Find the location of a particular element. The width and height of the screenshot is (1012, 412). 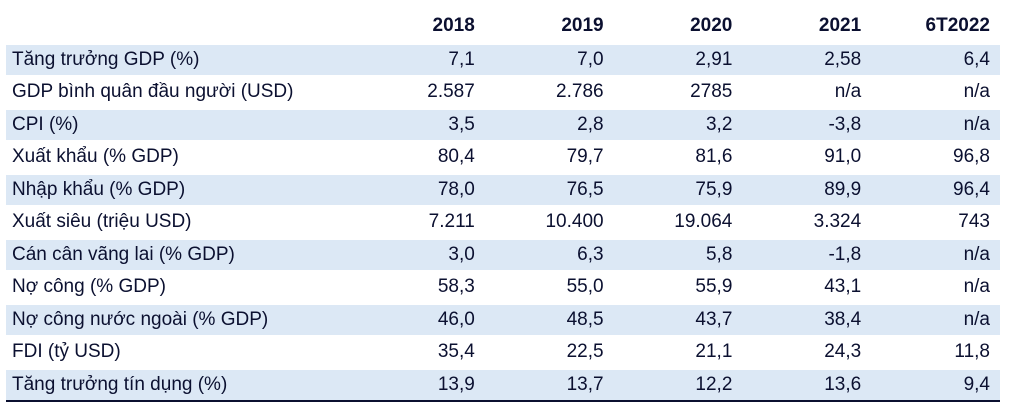

value-cell: 80,4 is located at coordinates (420, 158).